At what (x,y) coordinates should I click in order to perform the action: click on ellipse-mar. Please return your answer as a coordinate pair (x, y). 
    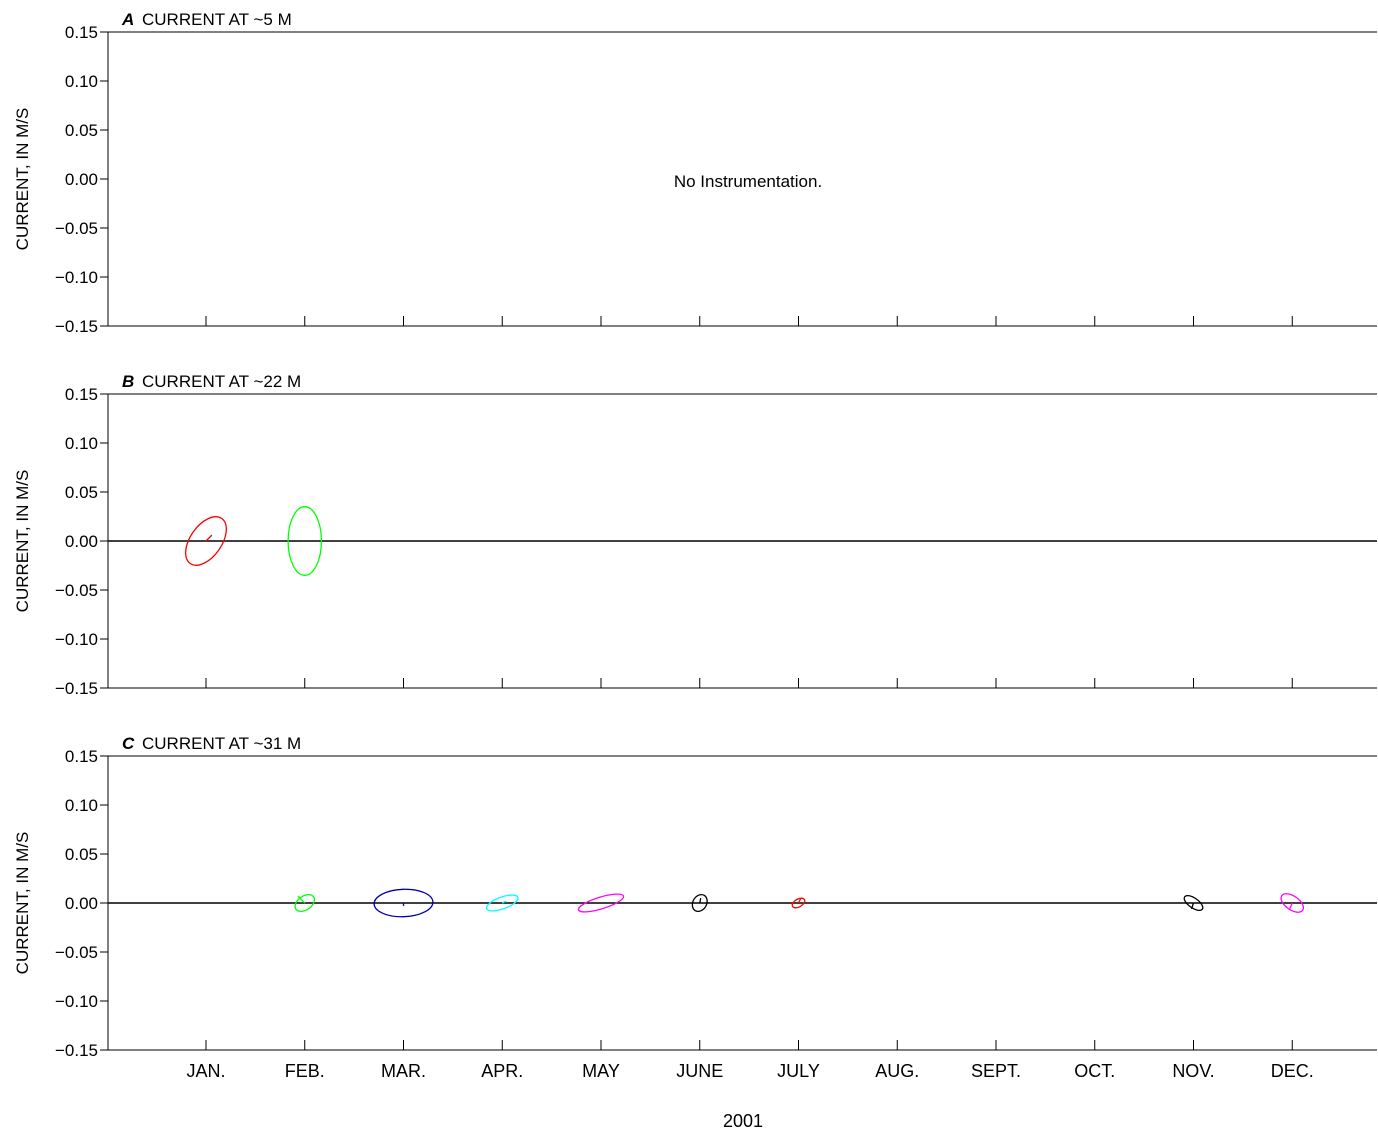
    Looking at the image, I should click on (403, 903).